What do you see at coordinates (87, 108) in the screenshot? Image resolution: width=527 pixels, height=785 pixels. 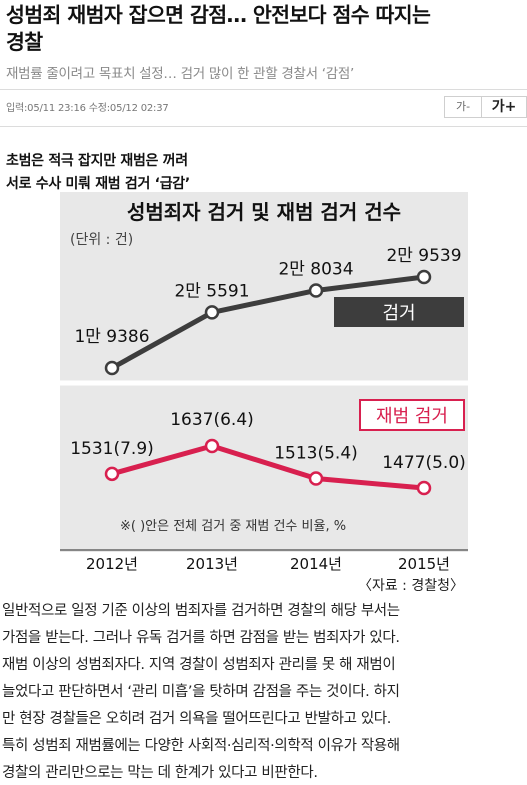 I see `article-dateline: 입력:05/11 23:16 수정:05/12 02:37` at bounding box center [87, 108].